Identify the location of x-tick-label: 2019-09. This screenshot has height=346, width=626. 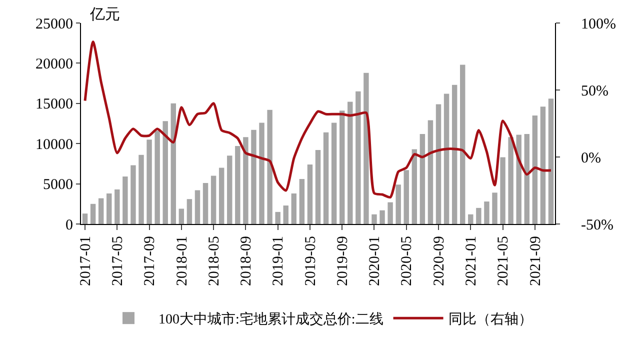
(342, 261).